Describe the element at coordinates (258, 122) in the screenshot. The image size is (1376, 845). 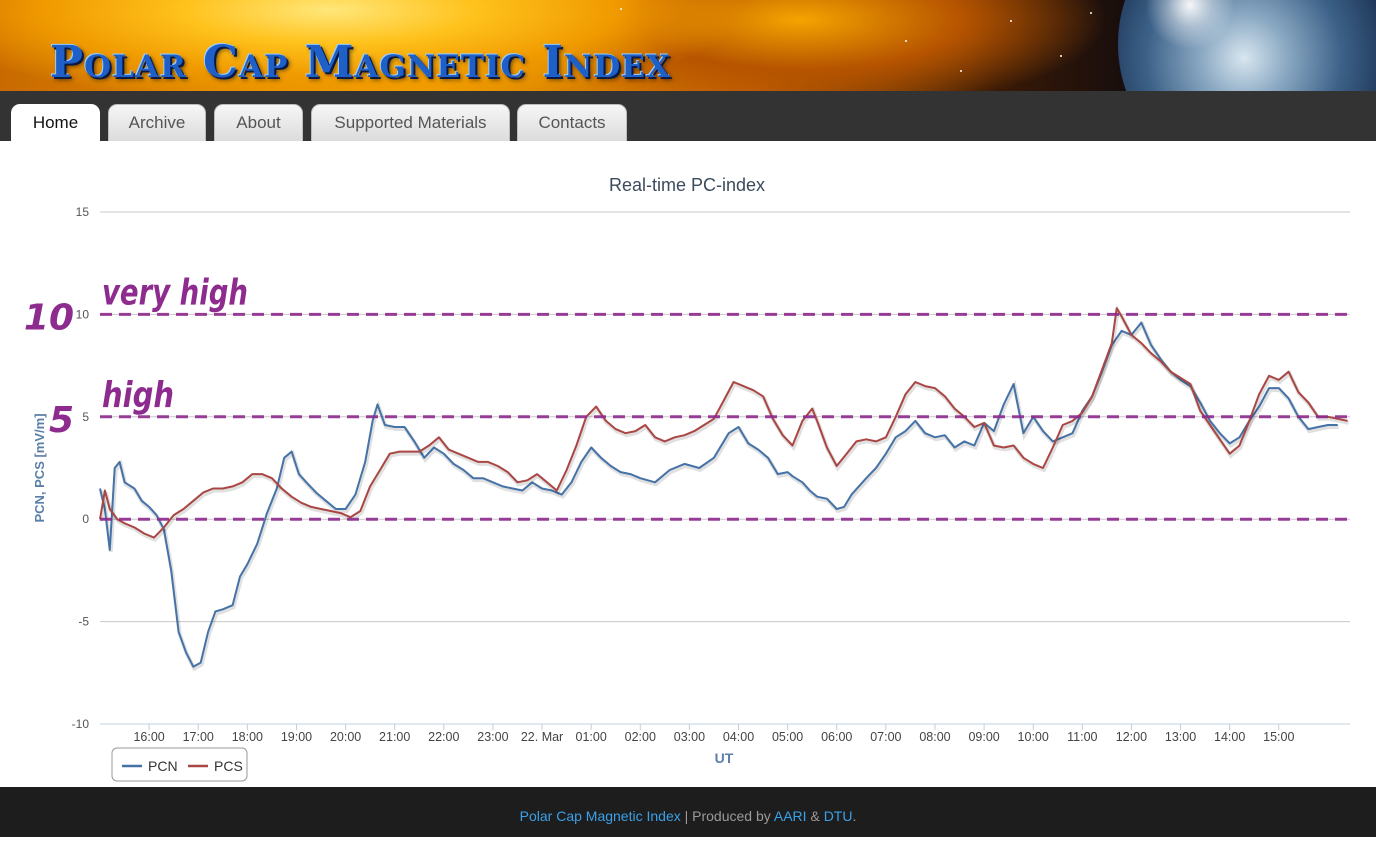
I see `tab-about: About` at that location.